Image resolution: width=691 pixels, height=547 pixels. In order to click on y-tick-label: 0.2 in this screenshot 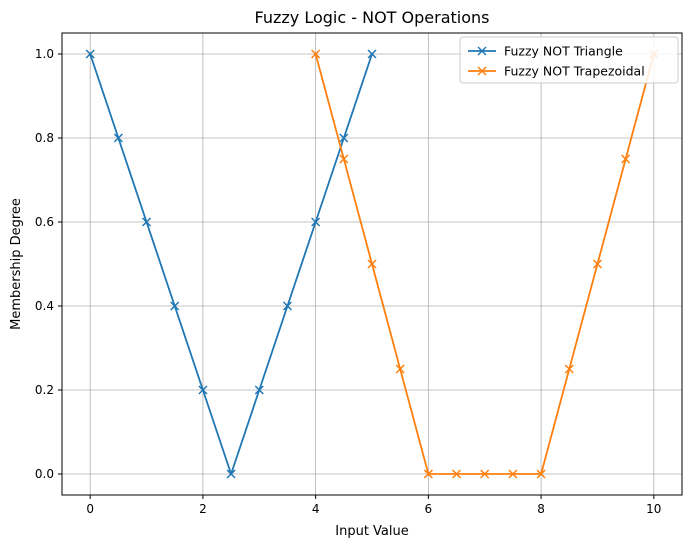, I will do `click(44, 390)`.